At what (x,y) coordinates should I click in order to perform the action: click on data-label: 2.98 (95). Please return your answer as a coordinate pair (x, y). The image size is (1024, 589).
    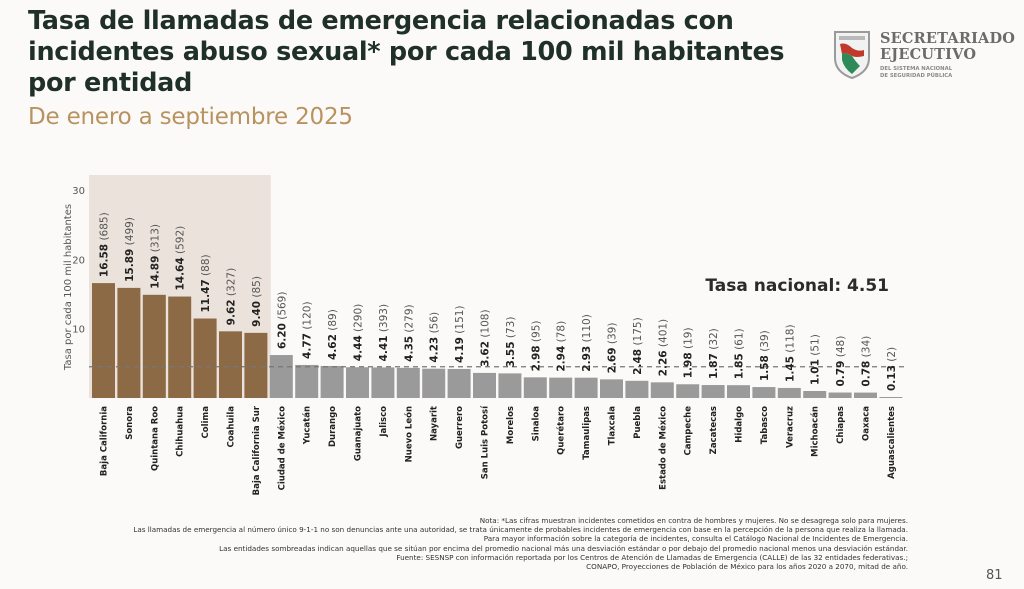
    Looking at the image, I should click on (536, 346).